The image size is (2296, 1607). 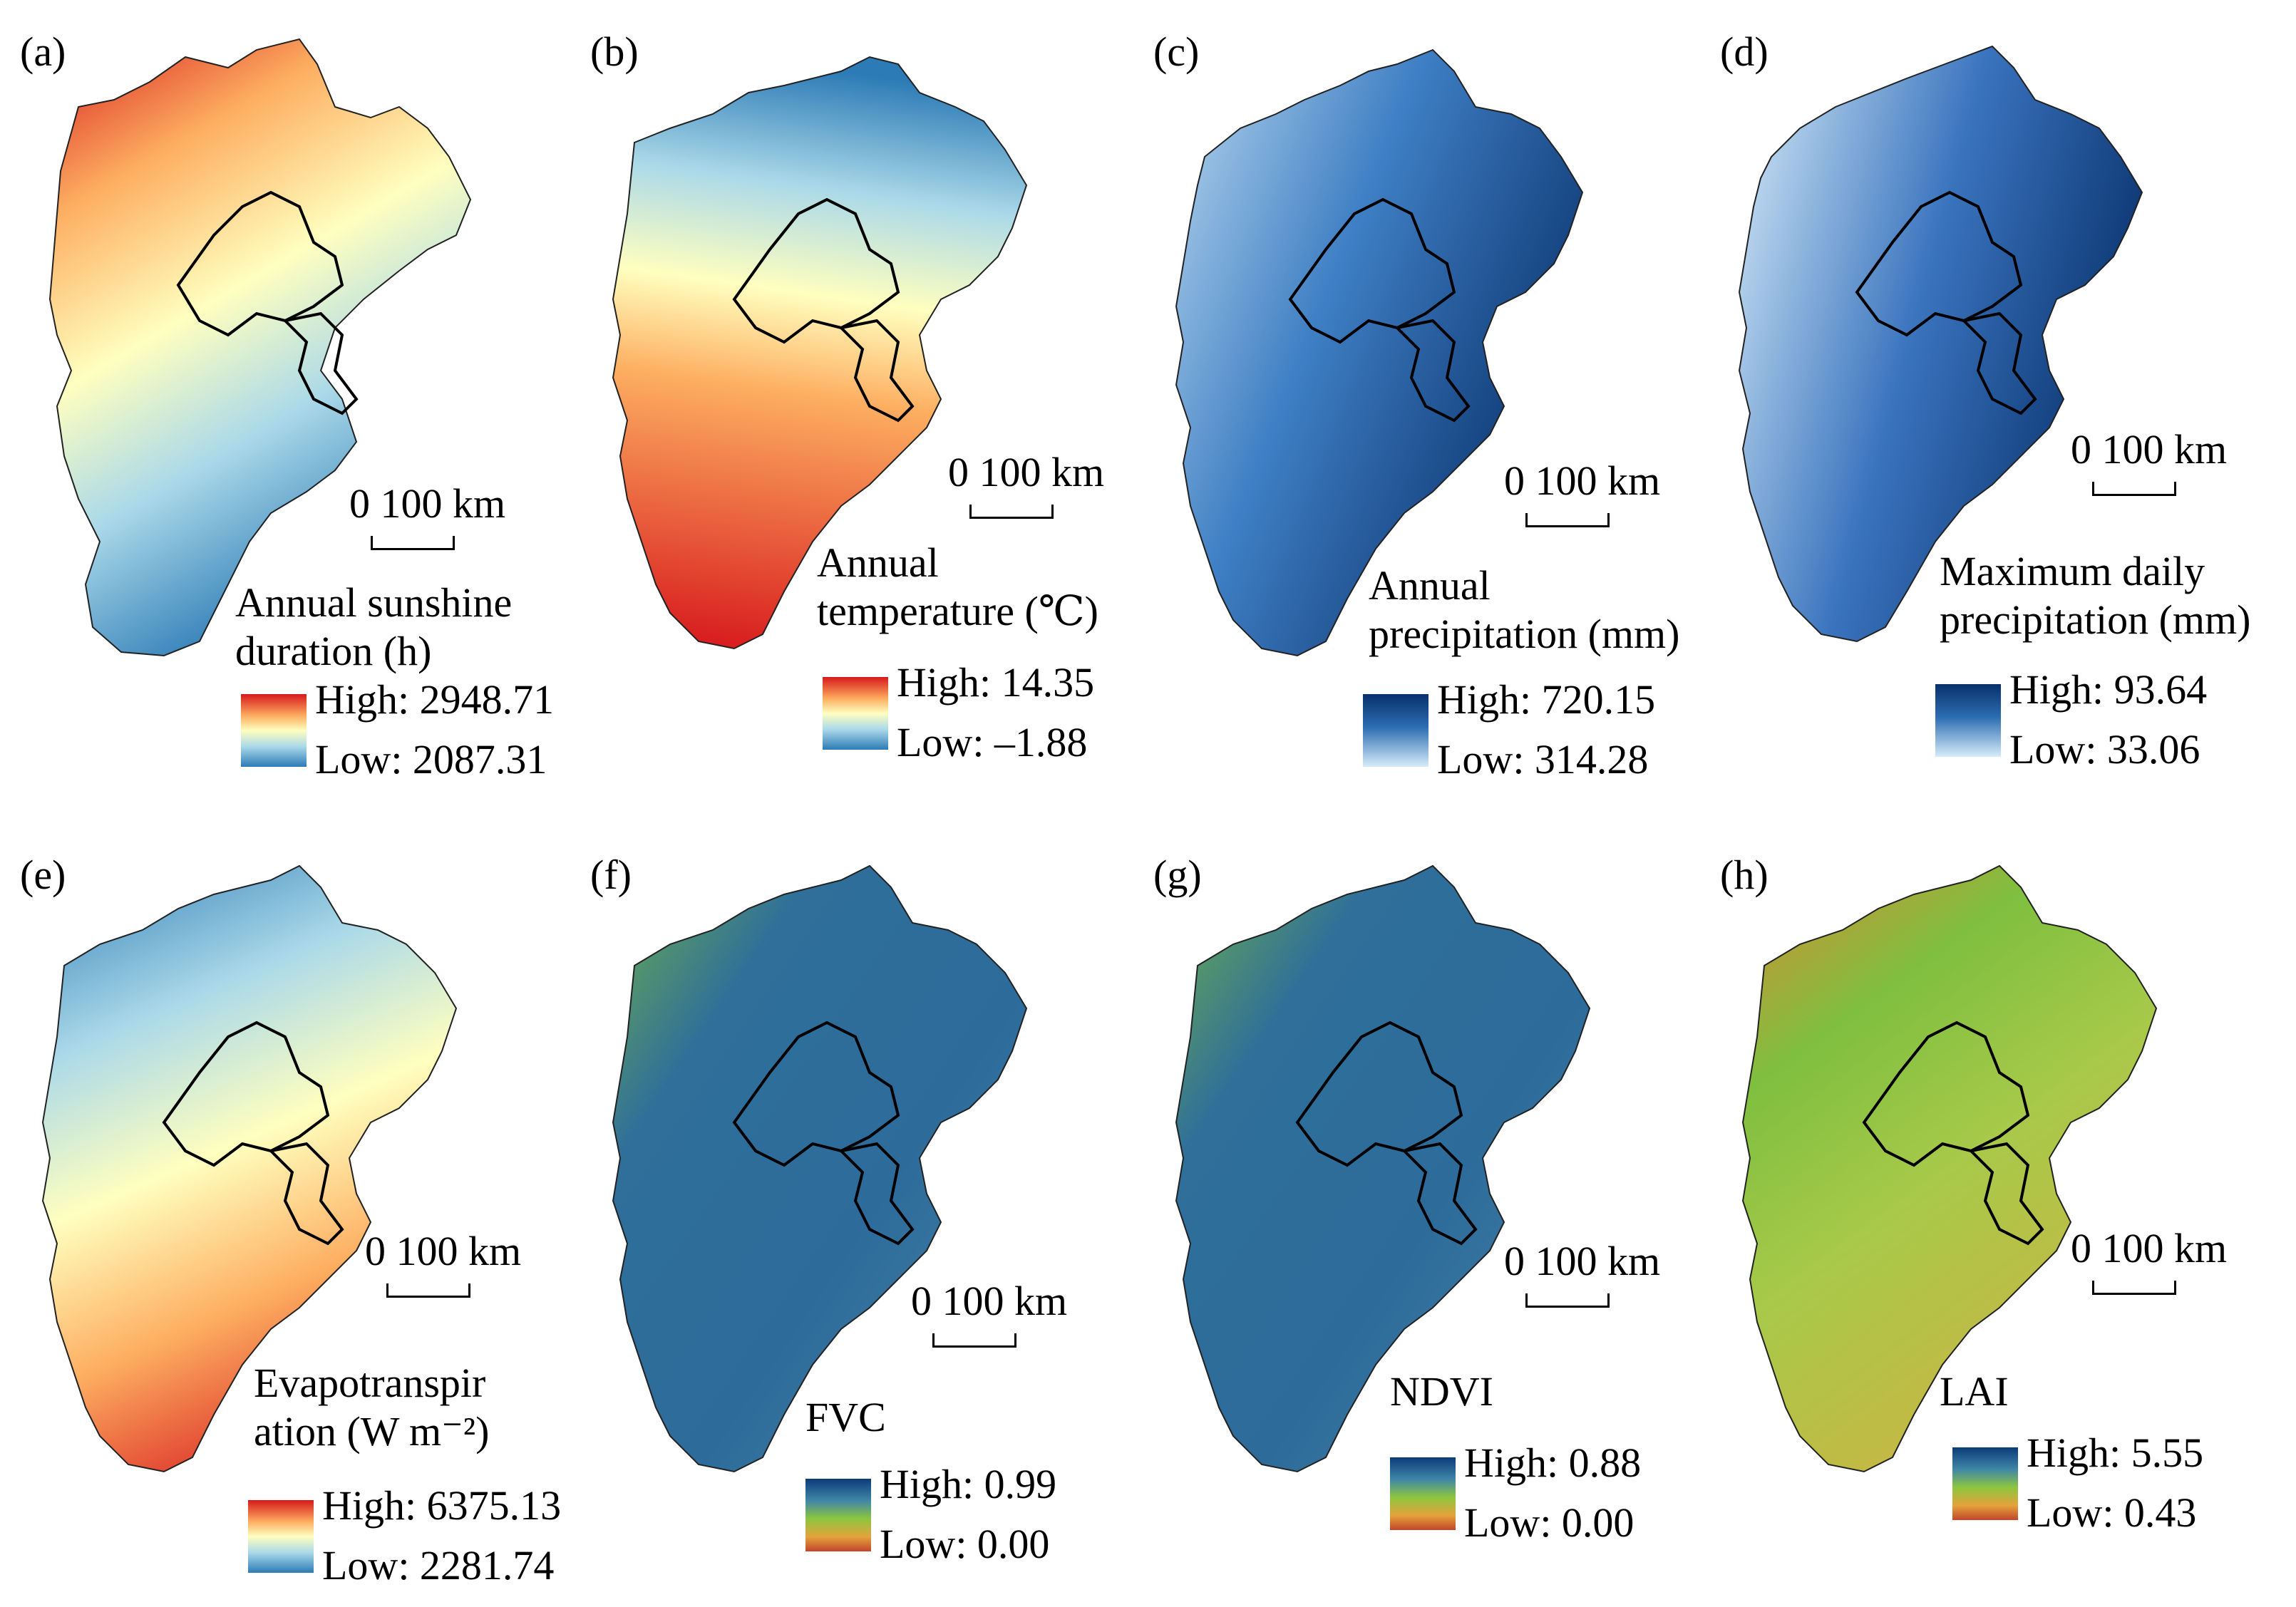 I want to click on legend-high-label: High: 0.99, so click(x=968, y=1484).